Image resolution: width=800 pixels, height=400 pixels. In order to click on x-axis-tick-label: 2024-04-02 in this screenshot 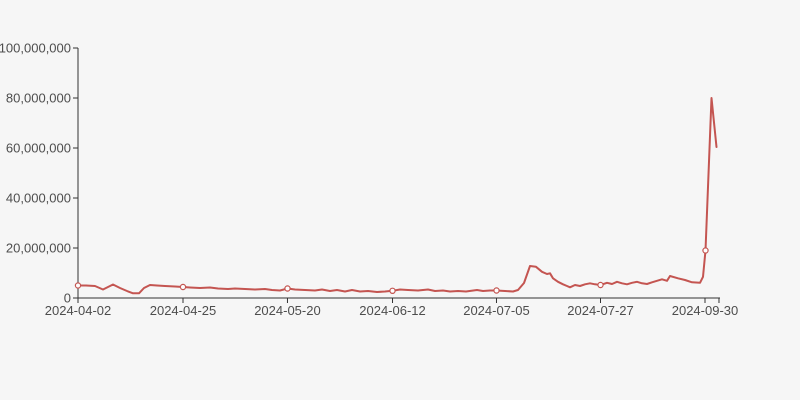, I will do `click(78, 310)`.